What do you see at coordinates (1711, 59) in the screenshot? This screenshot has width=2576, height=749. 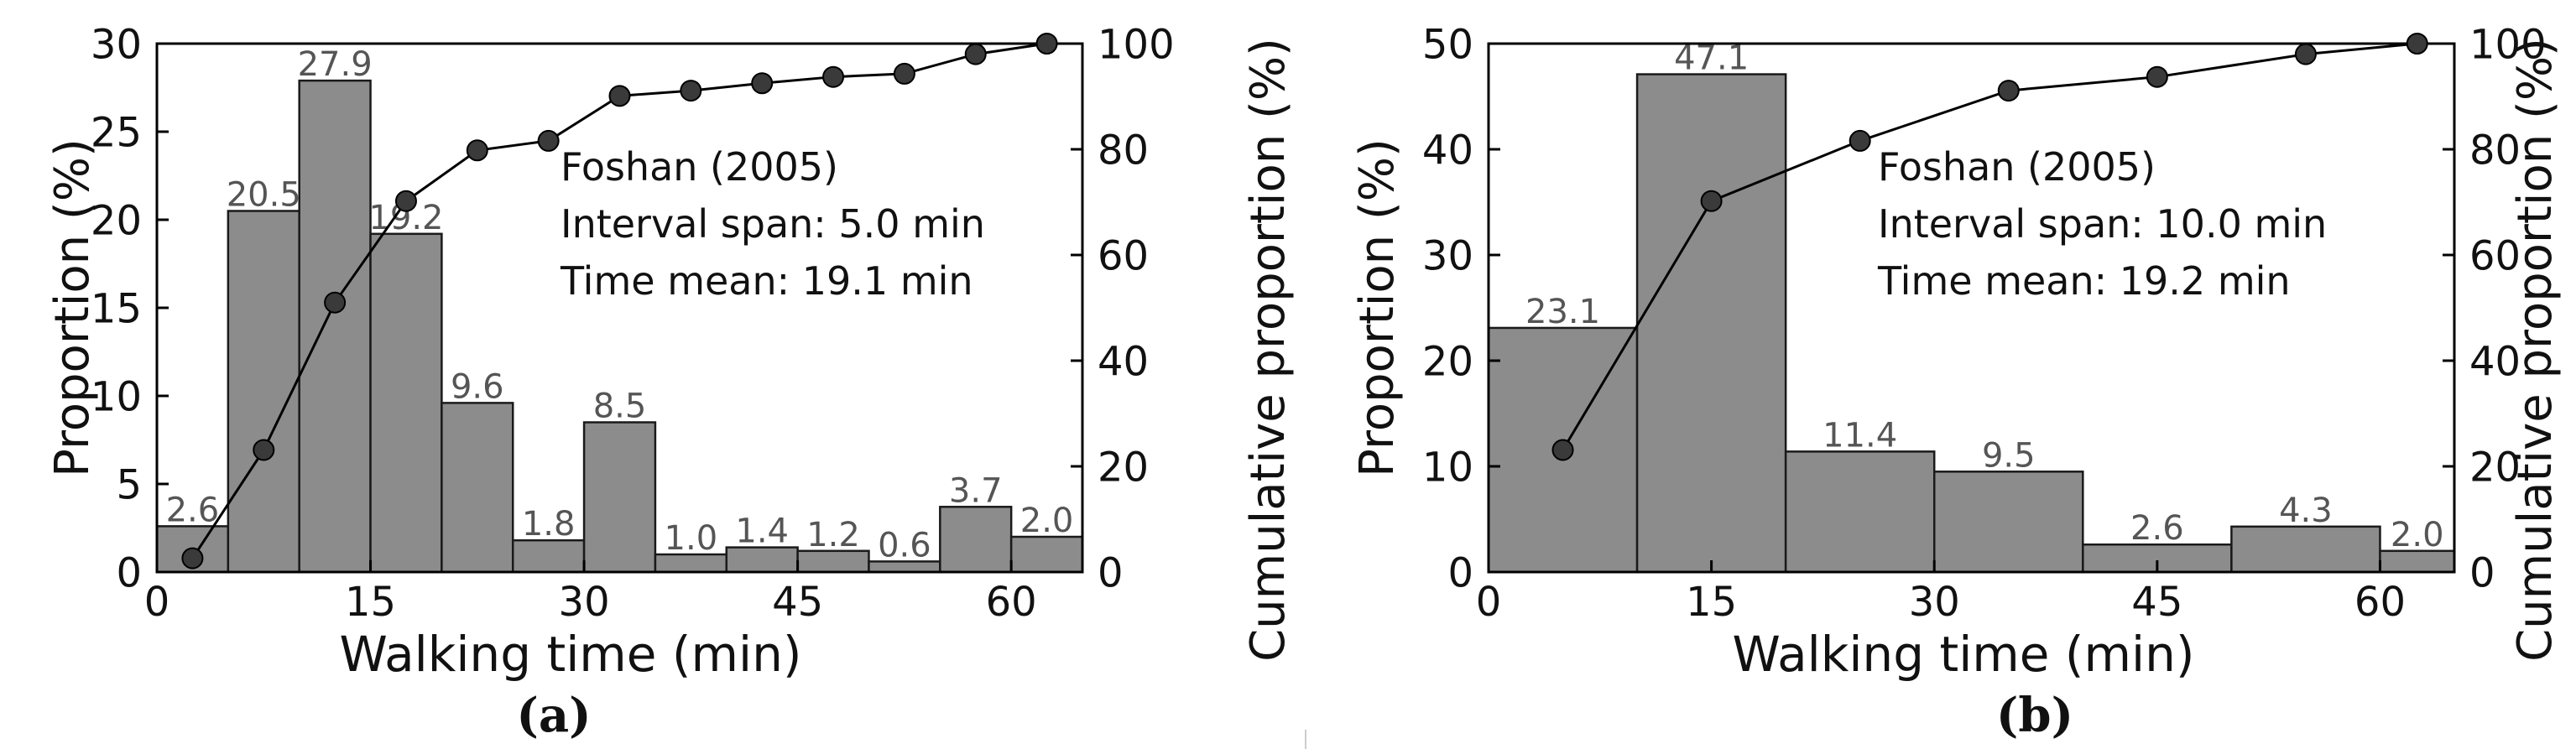 I see `bar-value-label: 47.1` at bounding box center [1711, 59].